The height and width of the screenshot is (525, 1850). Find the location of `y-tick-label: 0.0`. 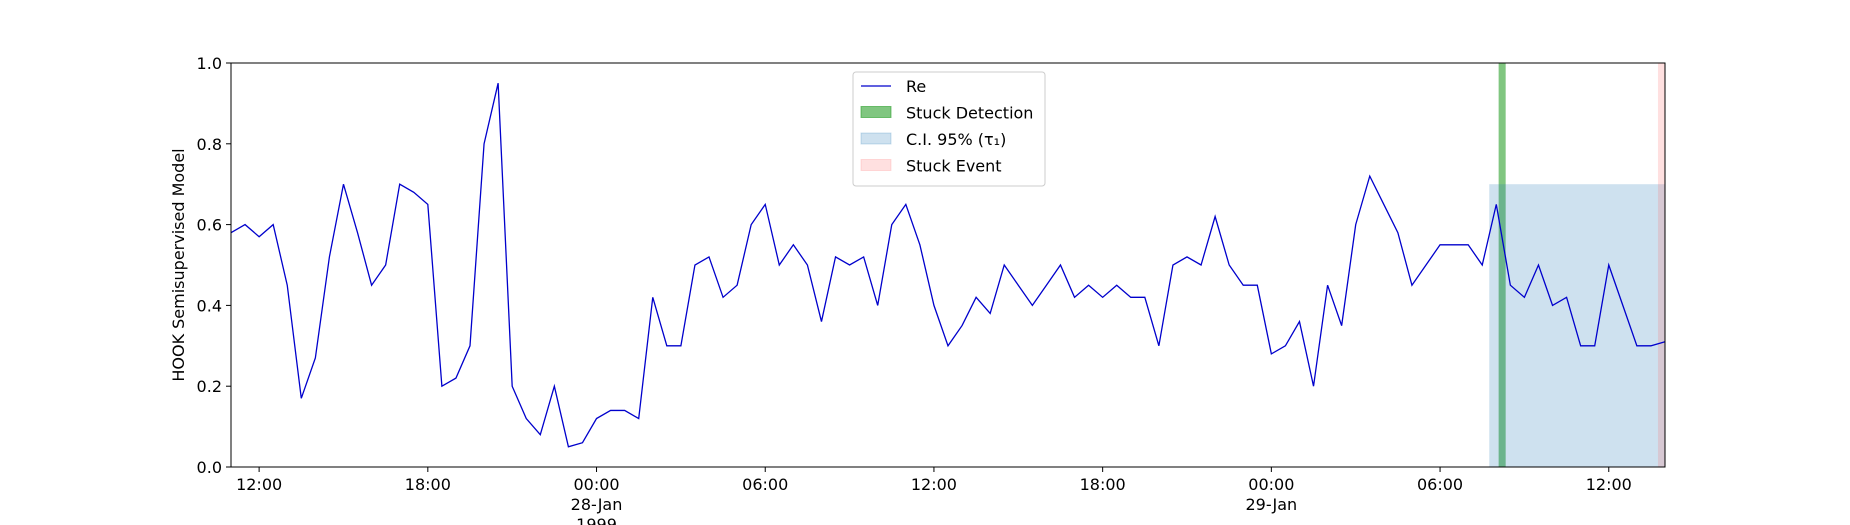

y-tick-label: 0.0 is located at coordinates (209, 467).